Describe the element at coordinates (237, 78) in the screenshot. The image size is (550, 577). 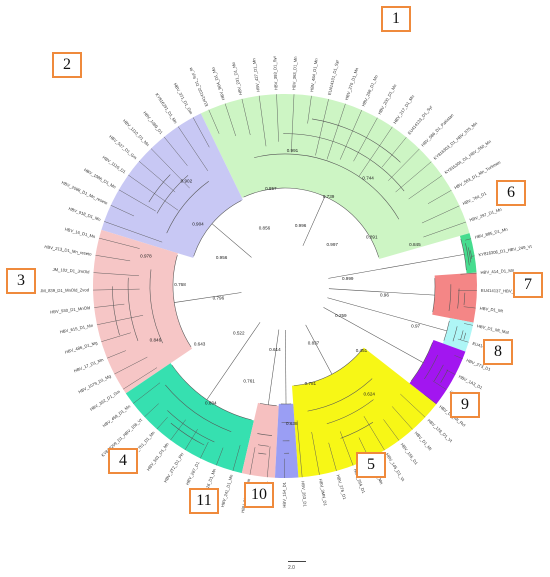
I see `tip-label: HBV_231_D1_Mn` at that location.